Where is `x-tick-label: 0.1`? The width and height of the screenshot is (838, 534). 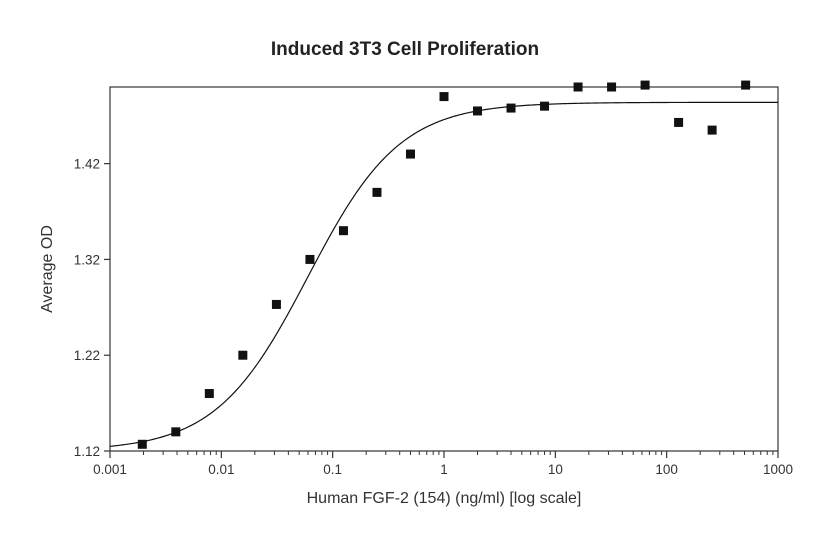
x-tick-label: 0.1 is located at coordinates (332, 469).